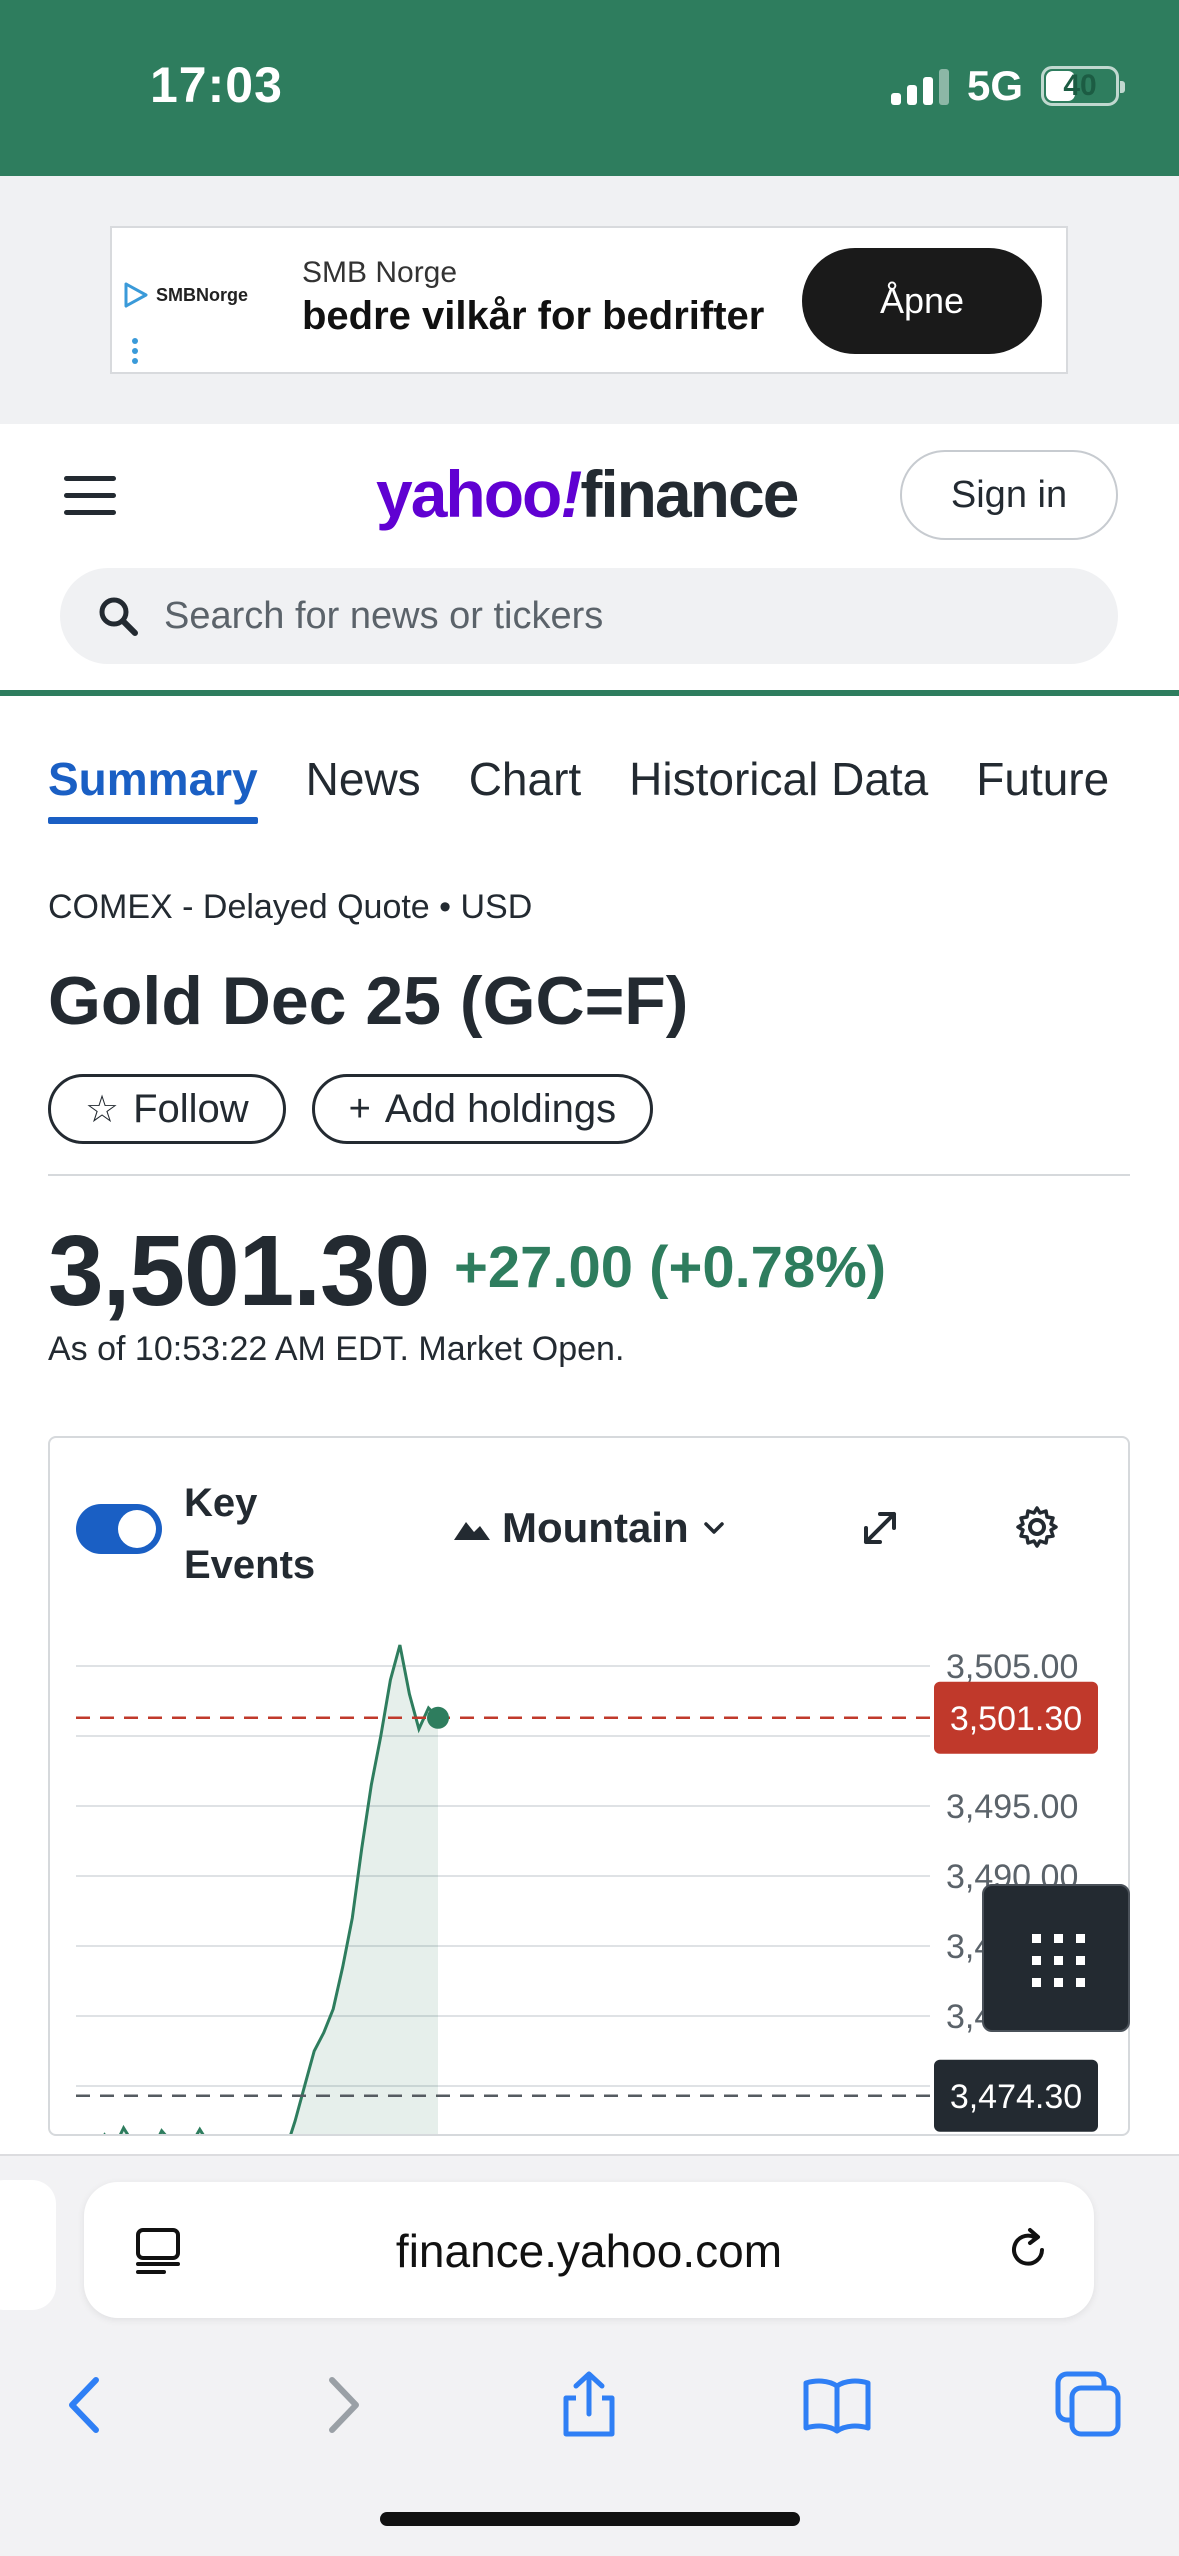 The width and height of the screenshot is (1179, 2556). Describe the element at coordinates (837, 2405) in the screenshot. I see `bookmarks-icon` at that location.